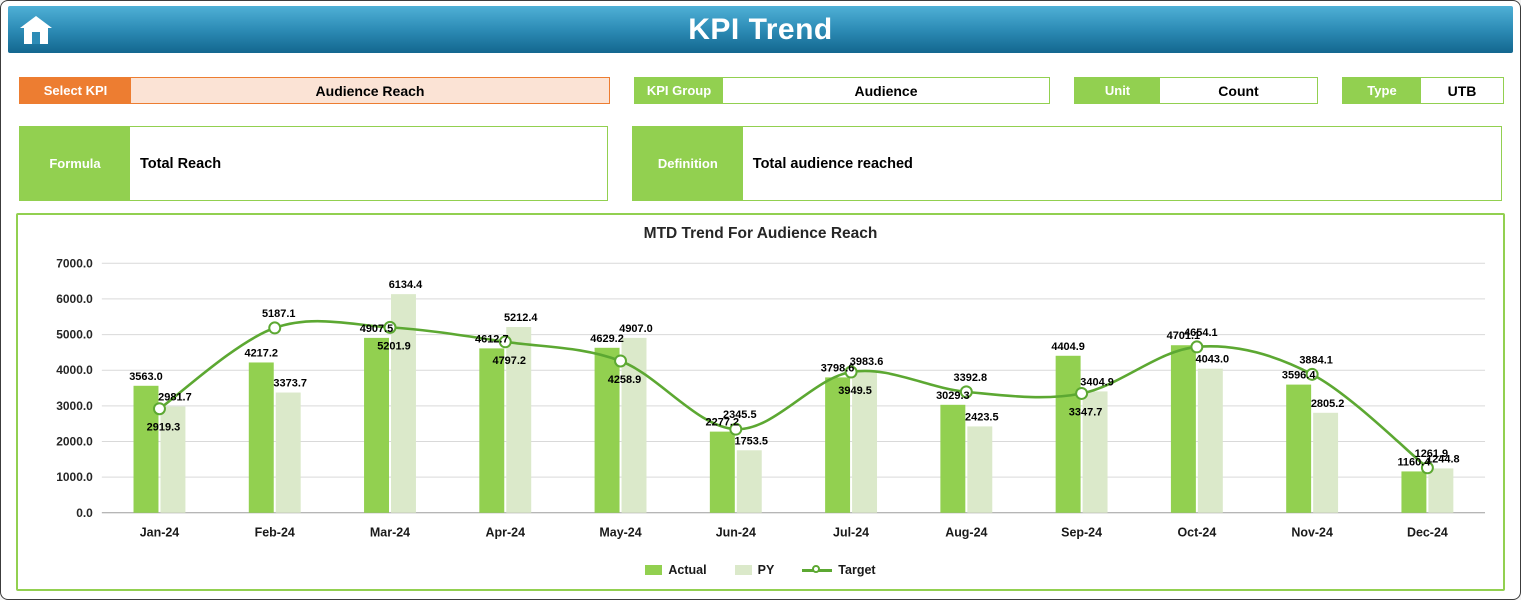 The width and height of the screenshot is (1521, 600). Describe the element at coordinates (855, 391) in the screenshot. I see `svg-text: 3949.5` at that location.